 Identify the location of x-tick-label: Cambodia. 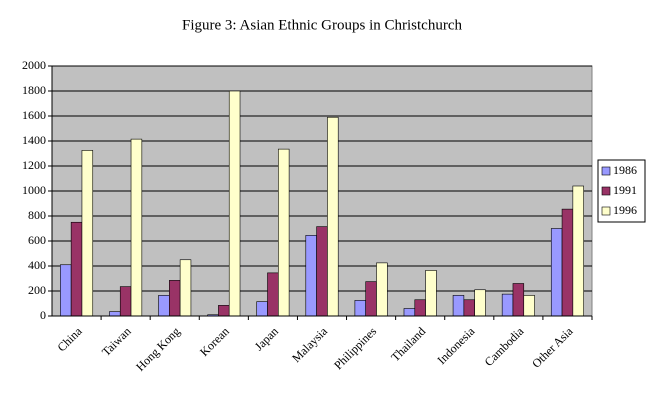
(504, 346).